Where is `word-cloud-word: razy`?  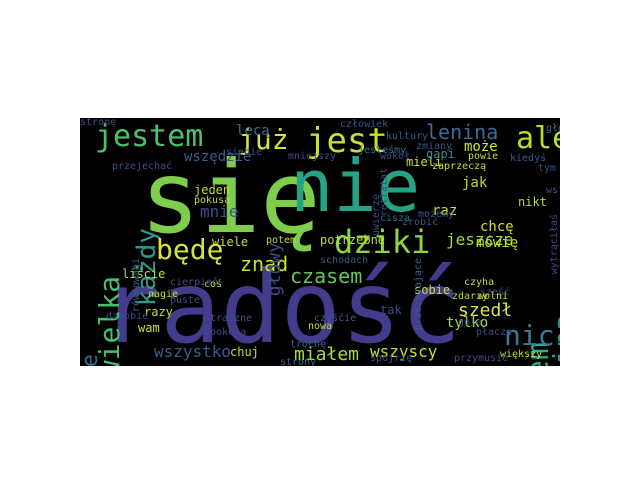 word-cloud-word: razy is located at coordinates (158, 312).